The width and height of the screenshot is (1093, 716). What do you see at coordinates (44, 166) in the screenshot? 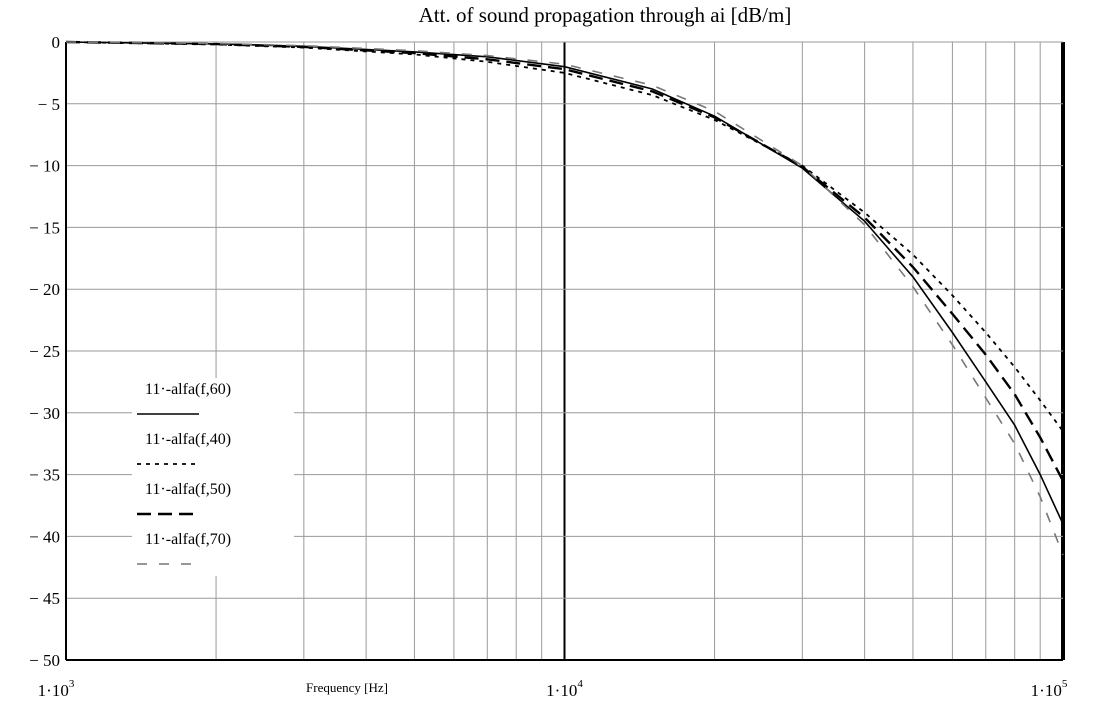
I see `y-tick-label: − 10` at bounding box center [44, 166].